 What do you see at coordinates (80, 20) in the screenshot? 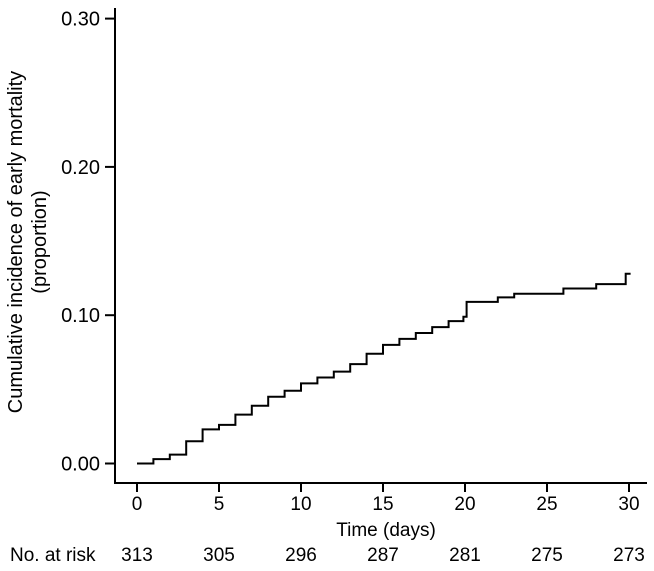
I see `y-tick-label: 0.30` at bounding box center [80, 20].